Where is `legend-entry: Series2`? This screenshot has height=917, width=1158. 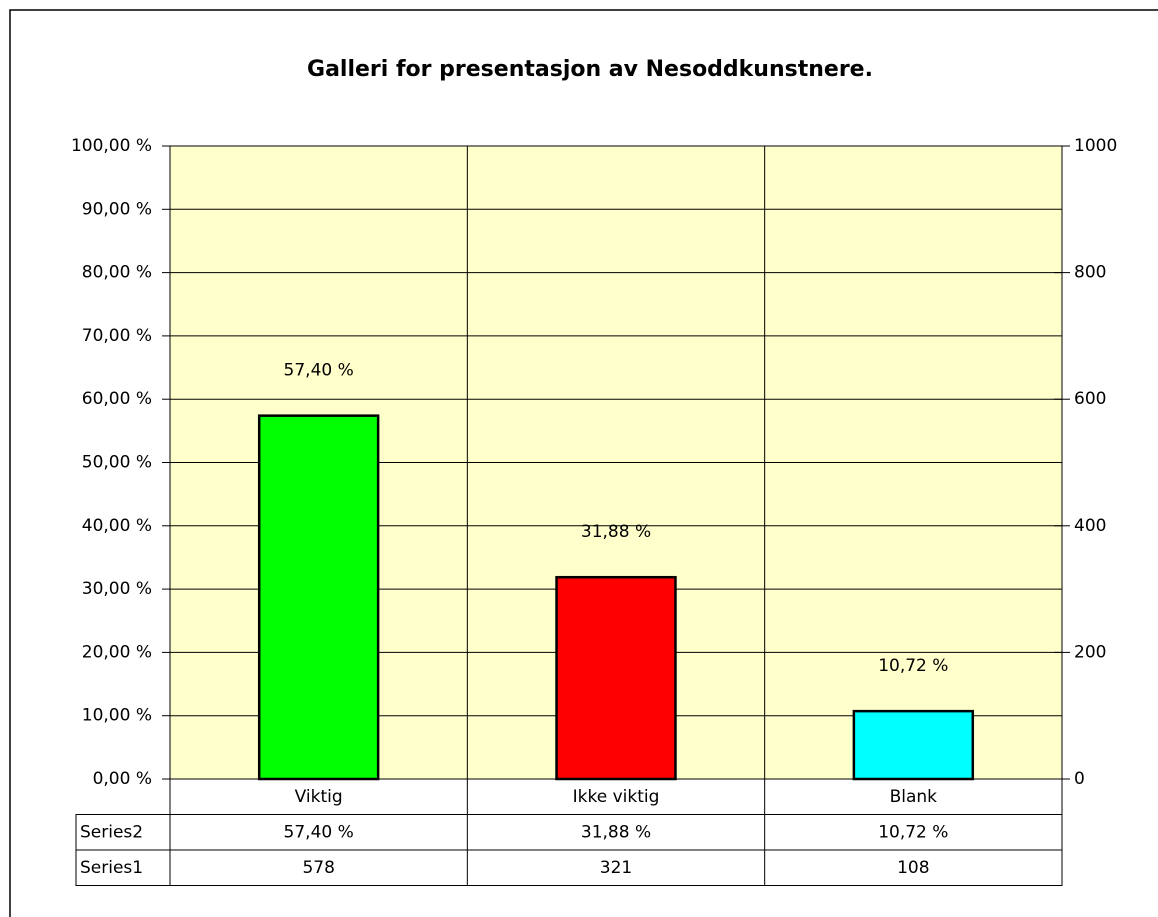 legend-entry: Series2 is located at coordinates (111, 832).